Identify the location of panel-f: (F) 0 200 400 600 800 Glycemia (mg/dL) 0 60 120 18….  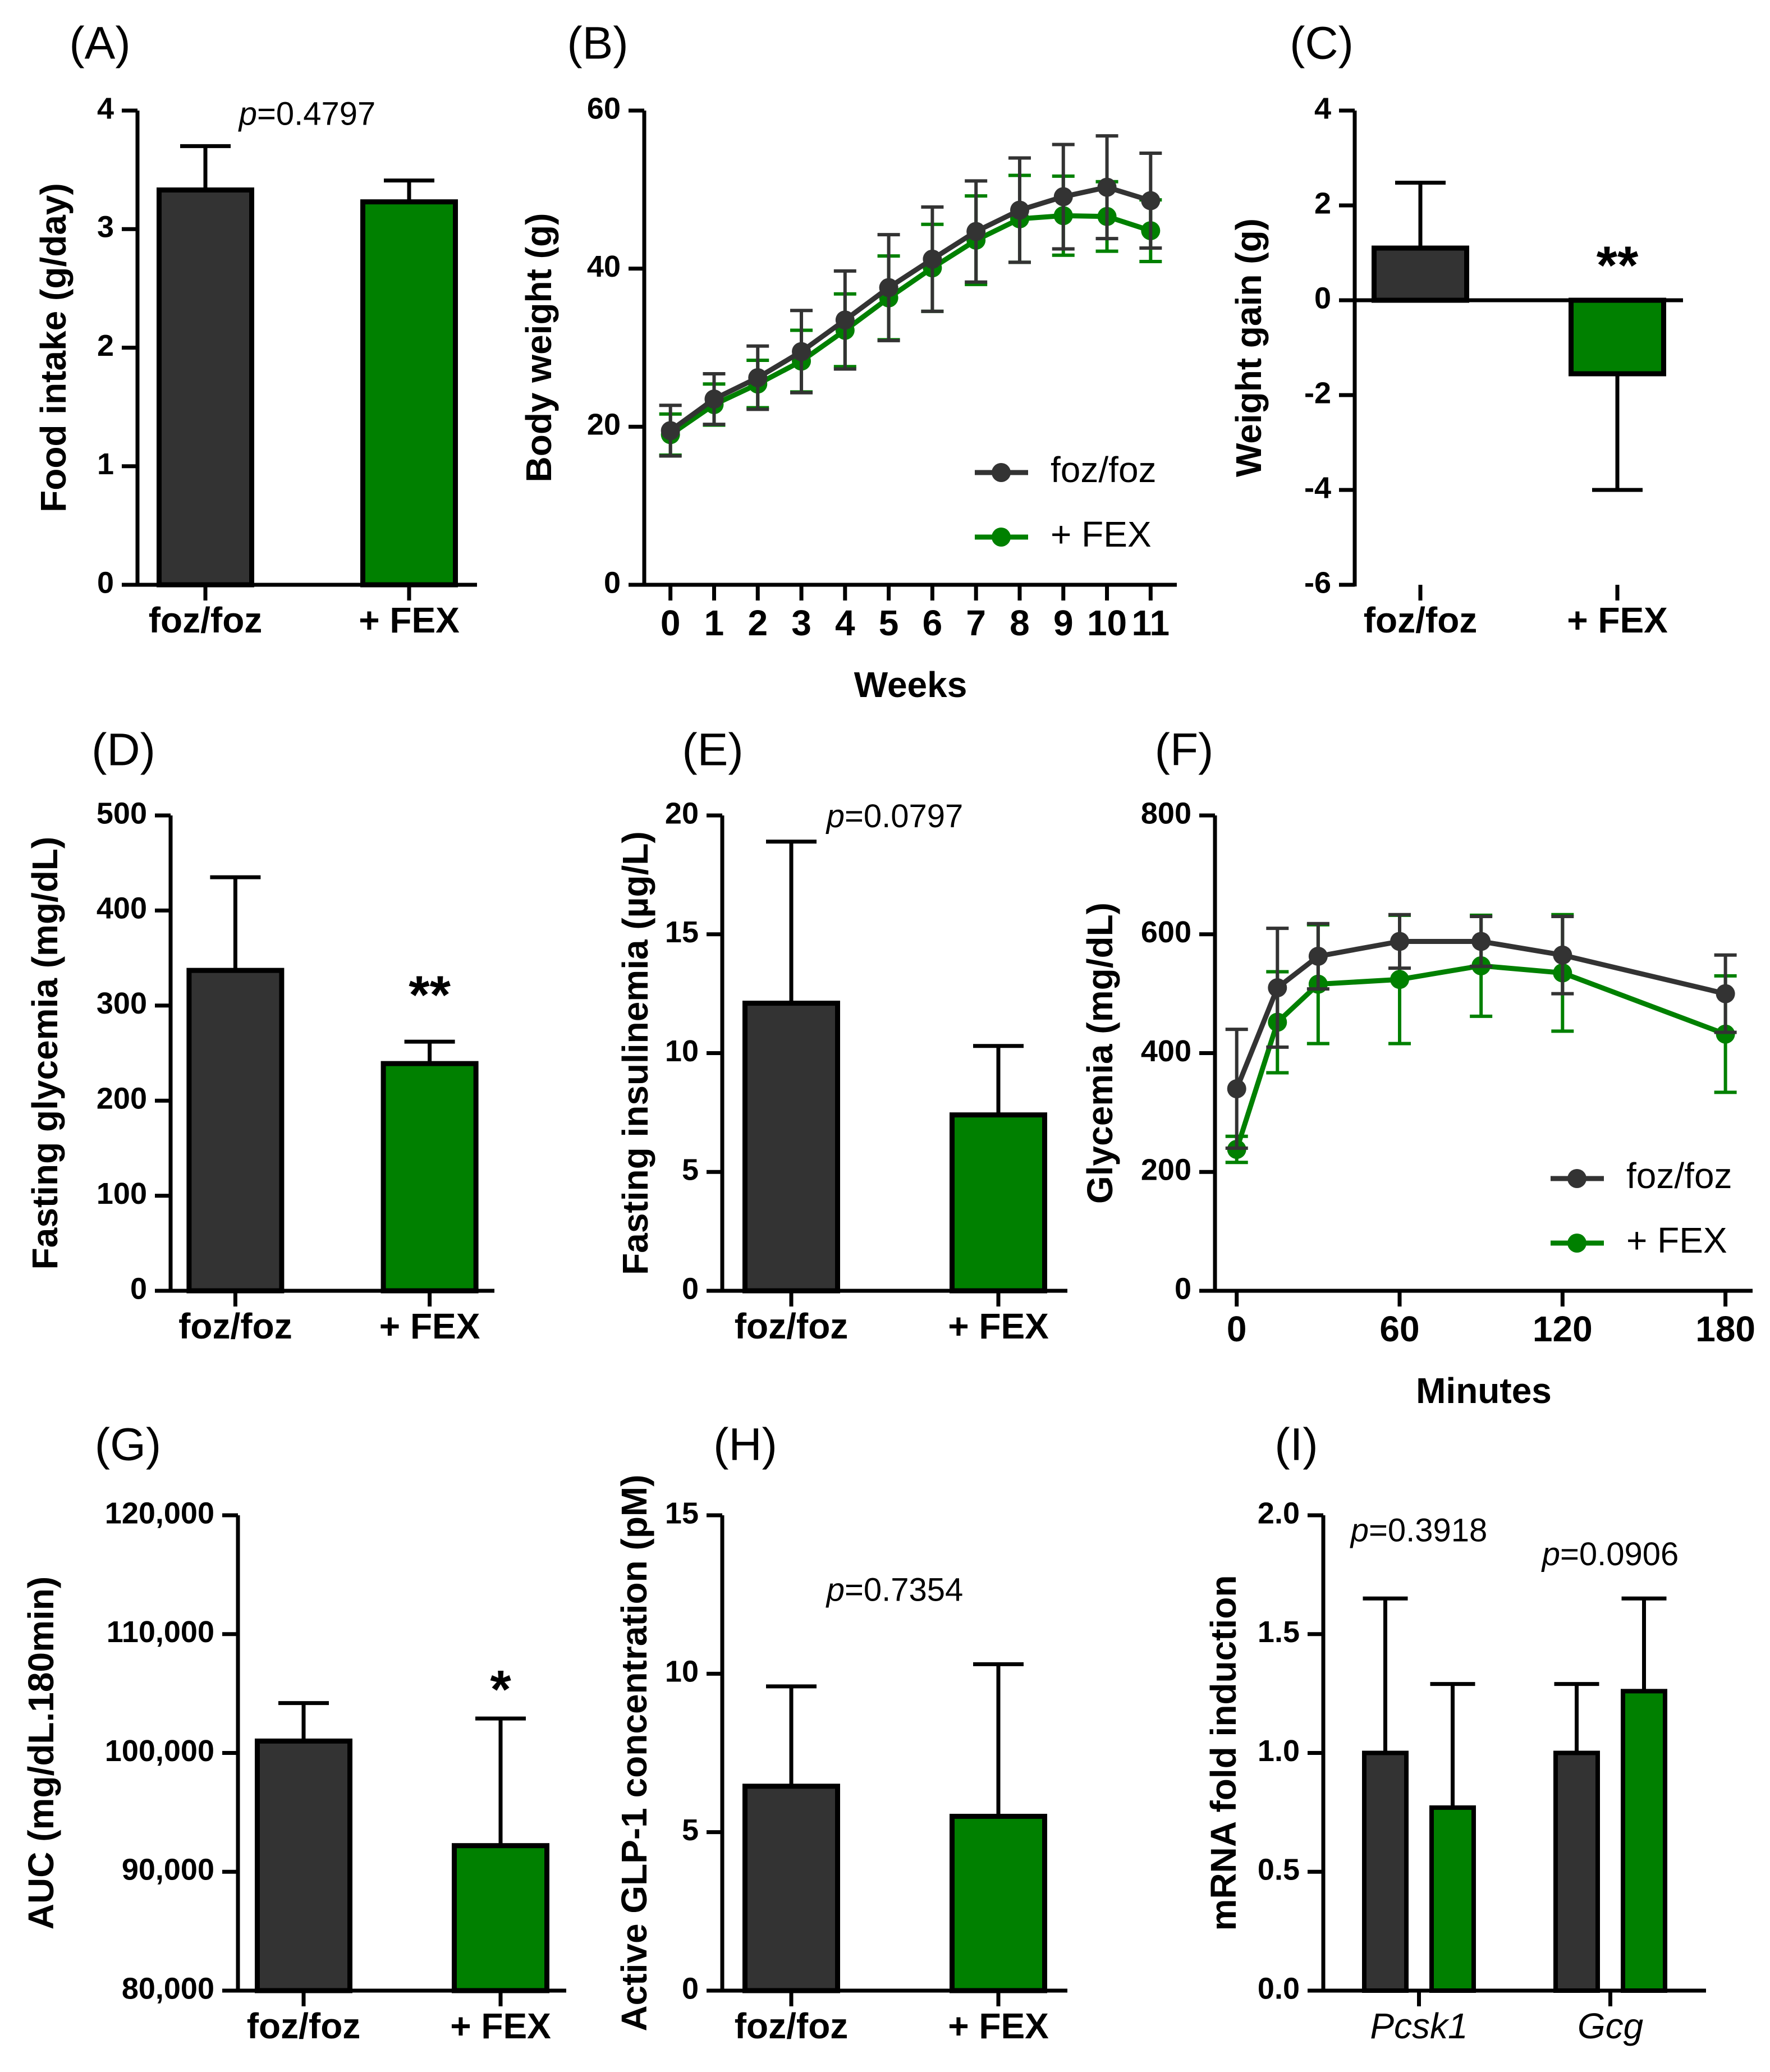
(1417, 1068).